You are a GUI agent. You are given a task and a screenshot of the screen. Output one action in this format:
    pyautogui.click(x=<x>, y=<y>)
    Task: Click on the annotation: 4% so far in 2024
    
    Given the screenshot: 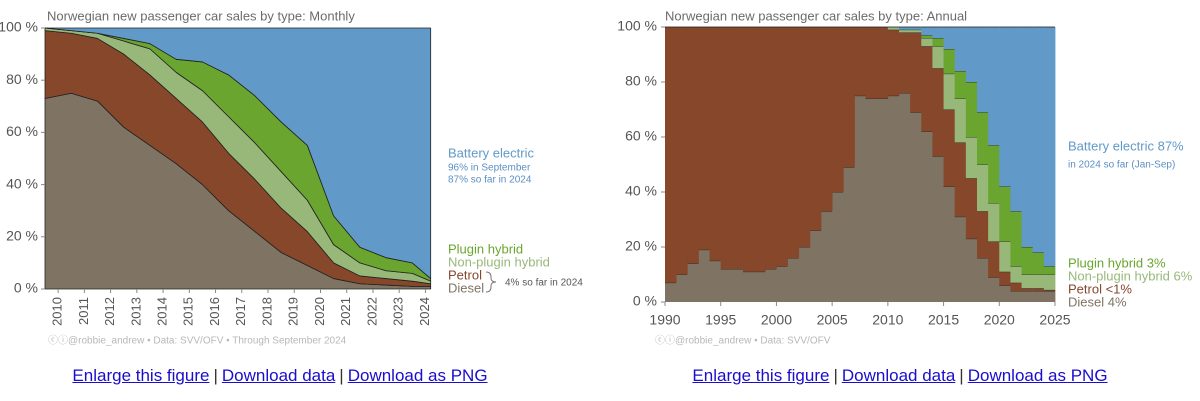 What is the action you would take?
    pyautogui.click(x=544, y=283)
    